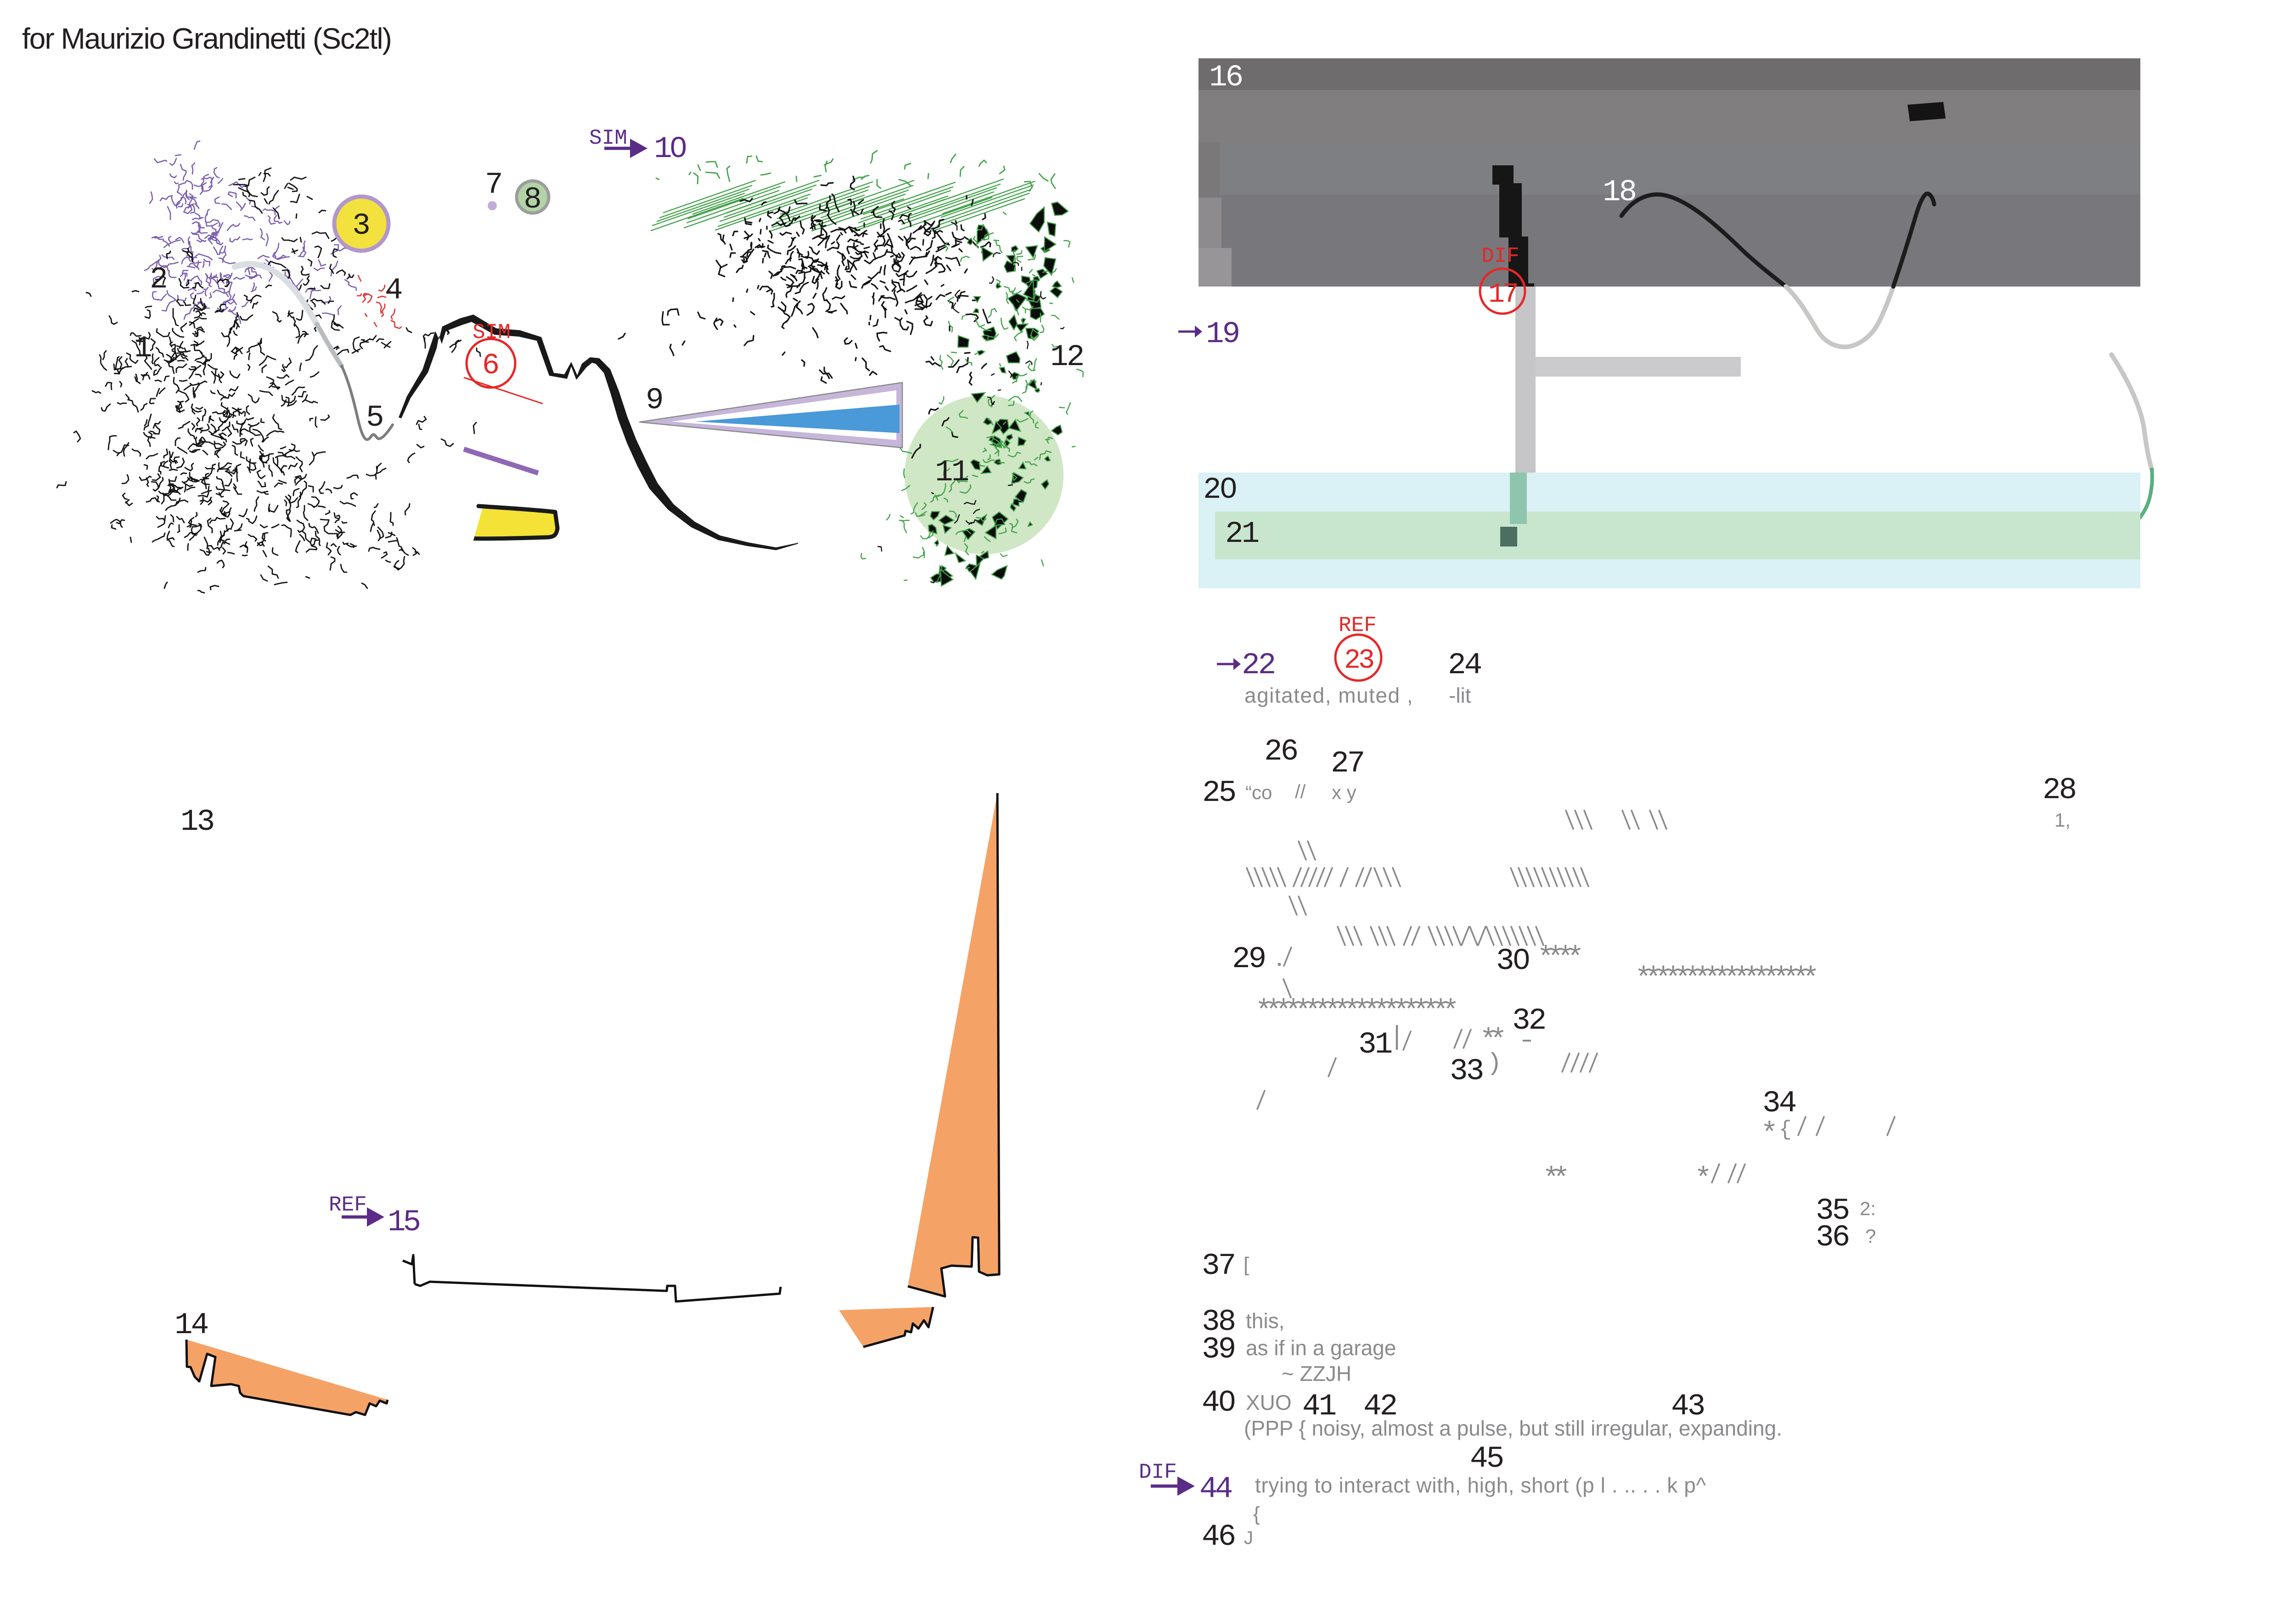  Describe the element at coordinates (191, 1325) in the screenshot. I see `svg-text: 14` at that location.